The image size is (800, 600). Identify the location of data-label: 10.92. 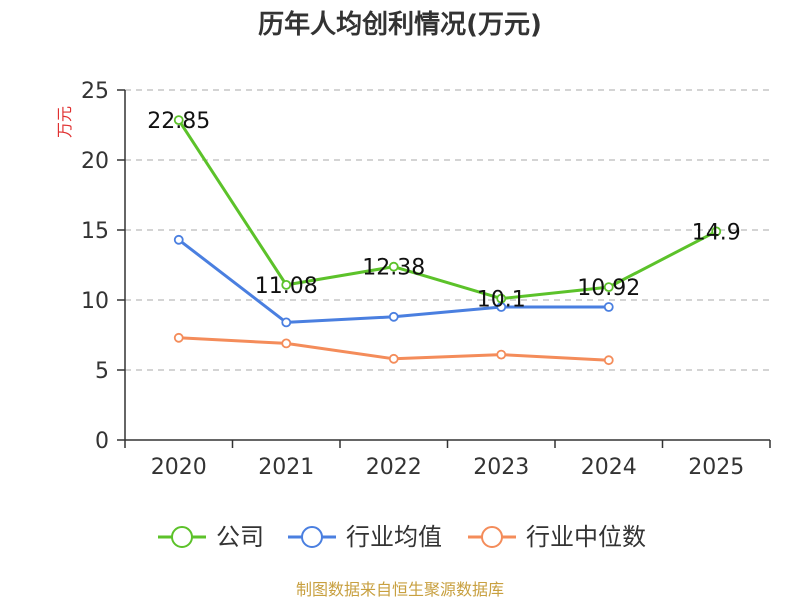
(608, 288).